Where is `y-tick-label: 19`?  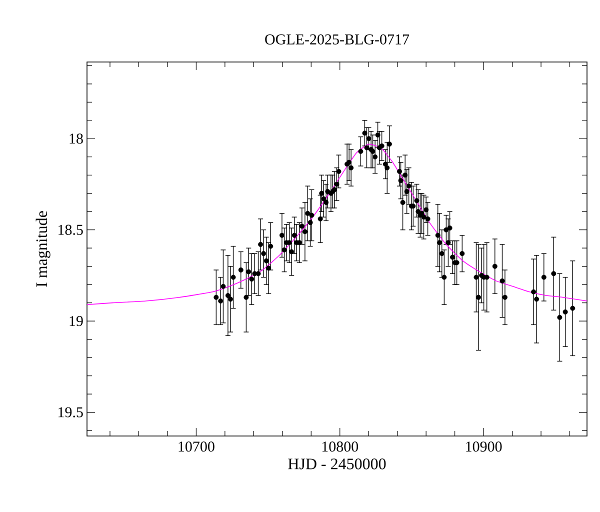
y-tick-label: 19 is located at coordinates (76, 321).